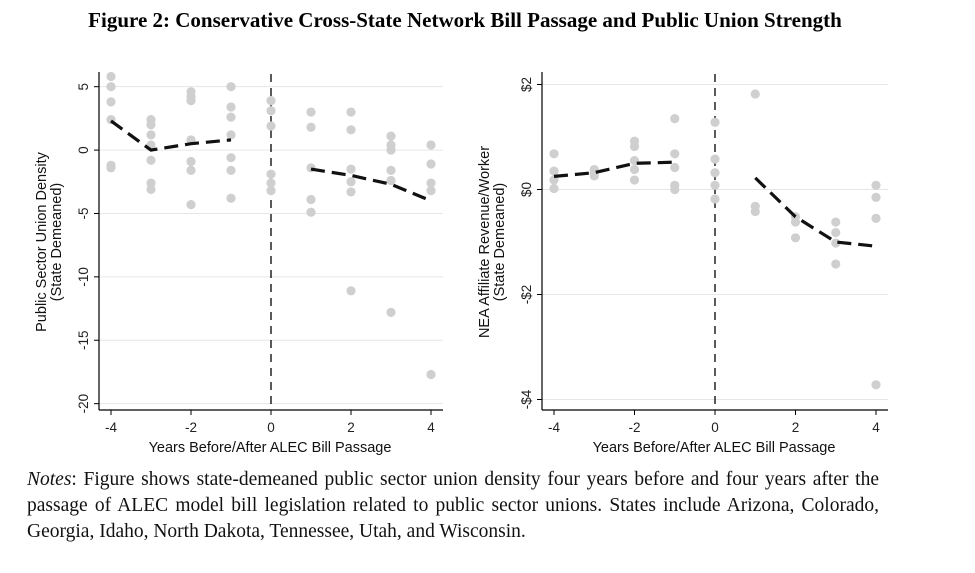 The width and height of the screenshot is (975, 573). I want to click on y-tick-label-3: -10, so click(83, 277).